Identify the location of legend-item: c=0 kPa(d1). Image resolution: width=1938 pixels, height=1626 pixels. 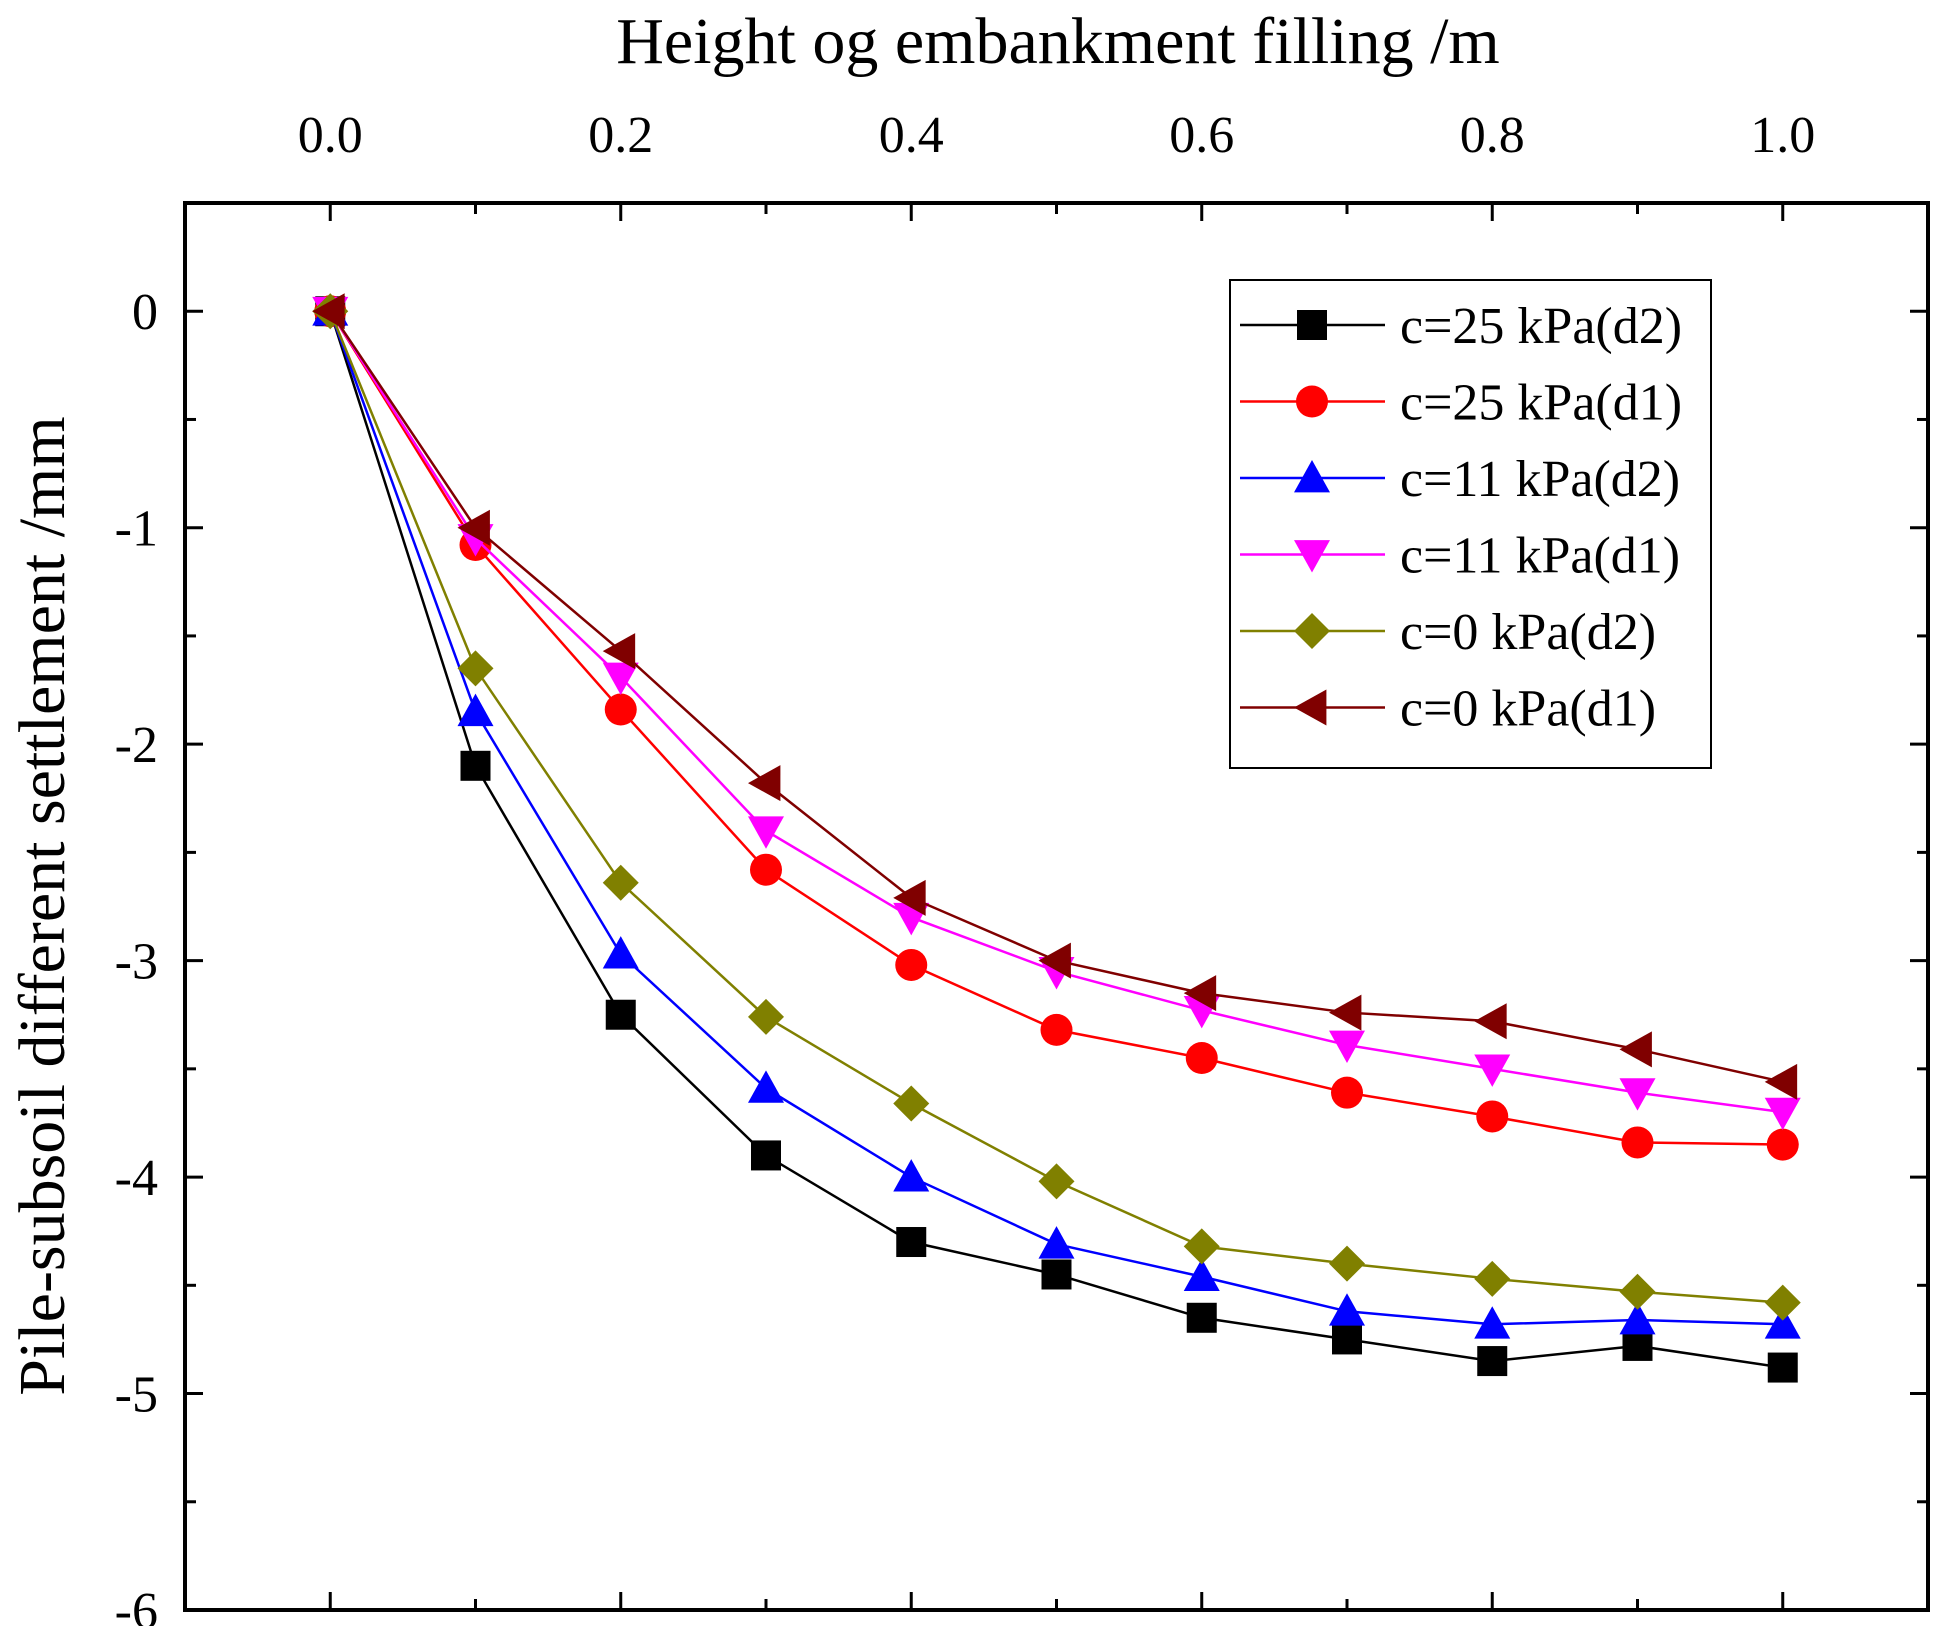
(1448, 709).